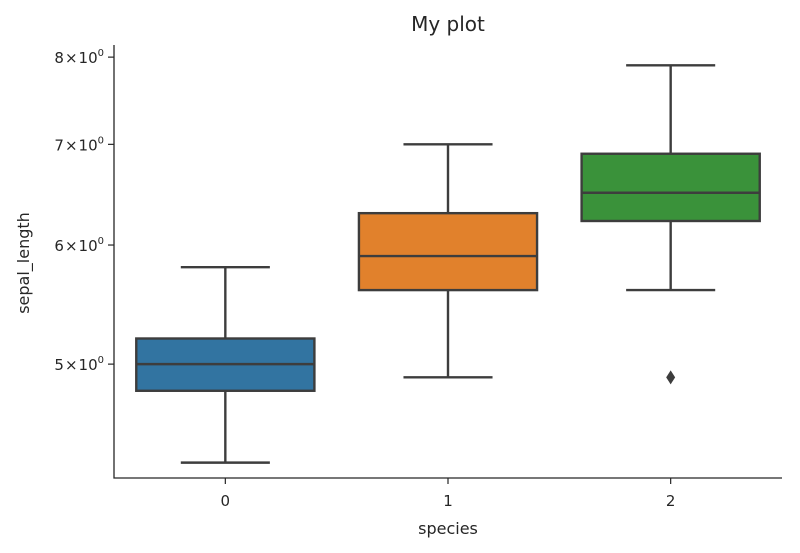 This screenshot has height=553, width=800. I want to click on y-axis-label: sepal_length, so click(24, 263).